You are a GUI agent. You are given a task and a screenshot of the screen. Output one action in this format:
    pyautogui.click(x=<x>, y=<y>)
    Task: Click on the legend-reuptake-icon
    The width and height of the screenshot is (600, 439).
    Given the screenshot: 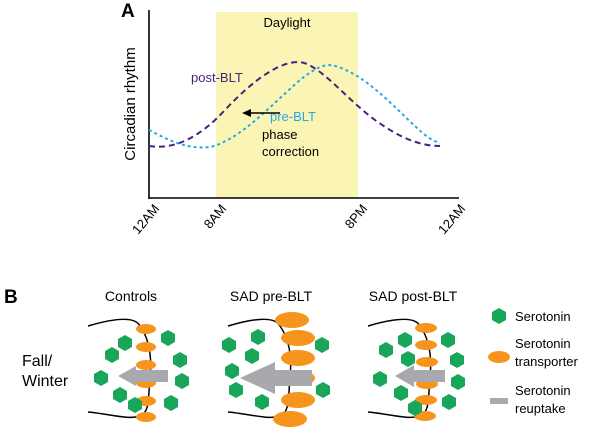 What is the action you would take?
    pyautogui.click(x=499, y=401)
    